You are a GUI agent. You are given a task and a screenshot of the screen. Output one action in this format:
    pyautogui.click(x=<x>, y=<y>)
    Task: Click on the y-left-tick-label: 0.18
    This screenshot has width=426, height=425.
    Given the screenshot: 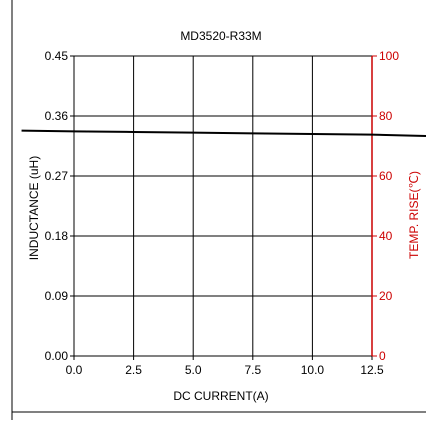 What is the action you would take?
    pyautogui.click(x=57, y=236)
    